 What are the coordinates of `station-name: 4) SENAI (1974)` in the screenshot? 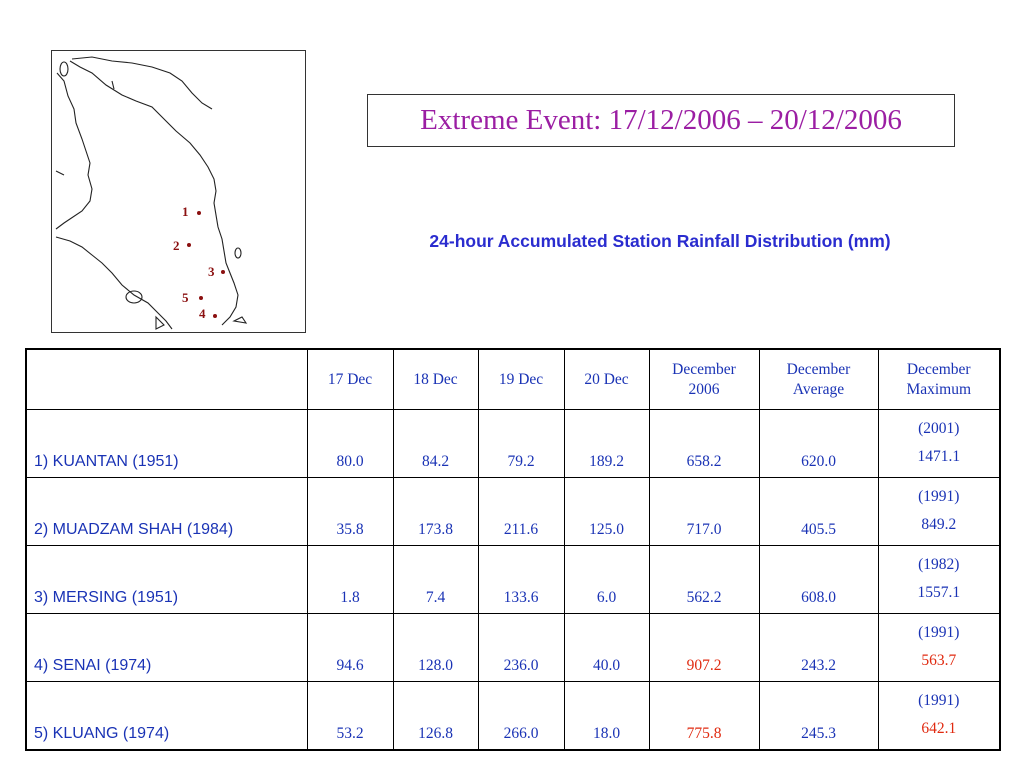 It's located at (166, 647).